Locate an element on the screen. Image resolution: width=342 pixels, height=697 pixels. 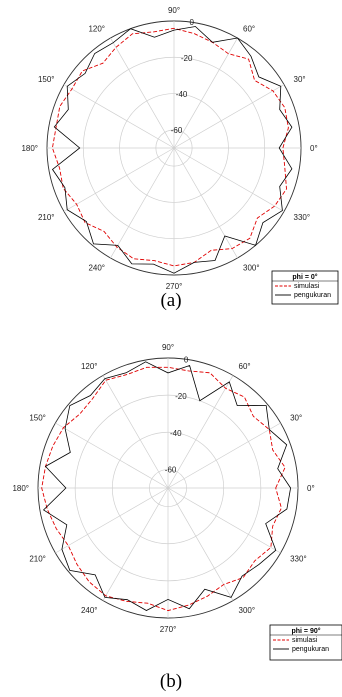
legend-b: phi = 90° simulasi pengukuran is located at coordinates (305, 642).